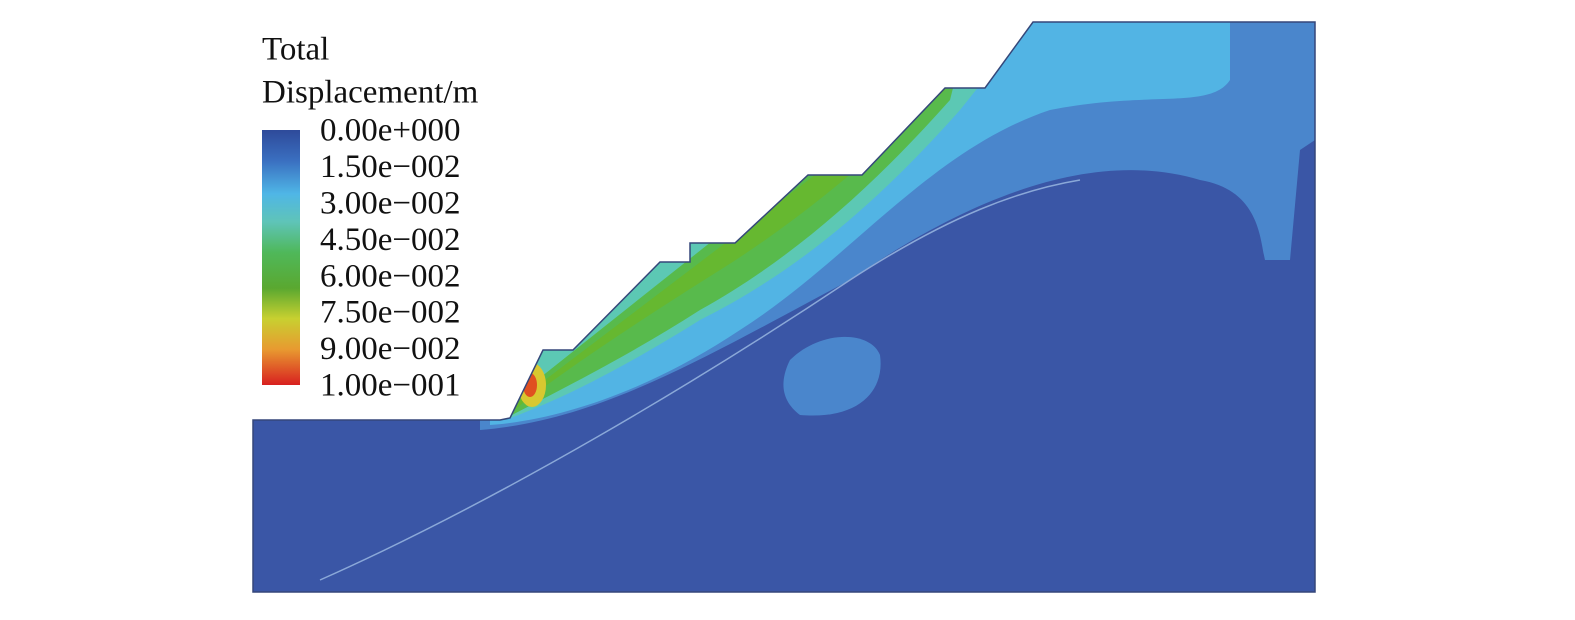  I want to click on zone-inner, so click(832, 376).